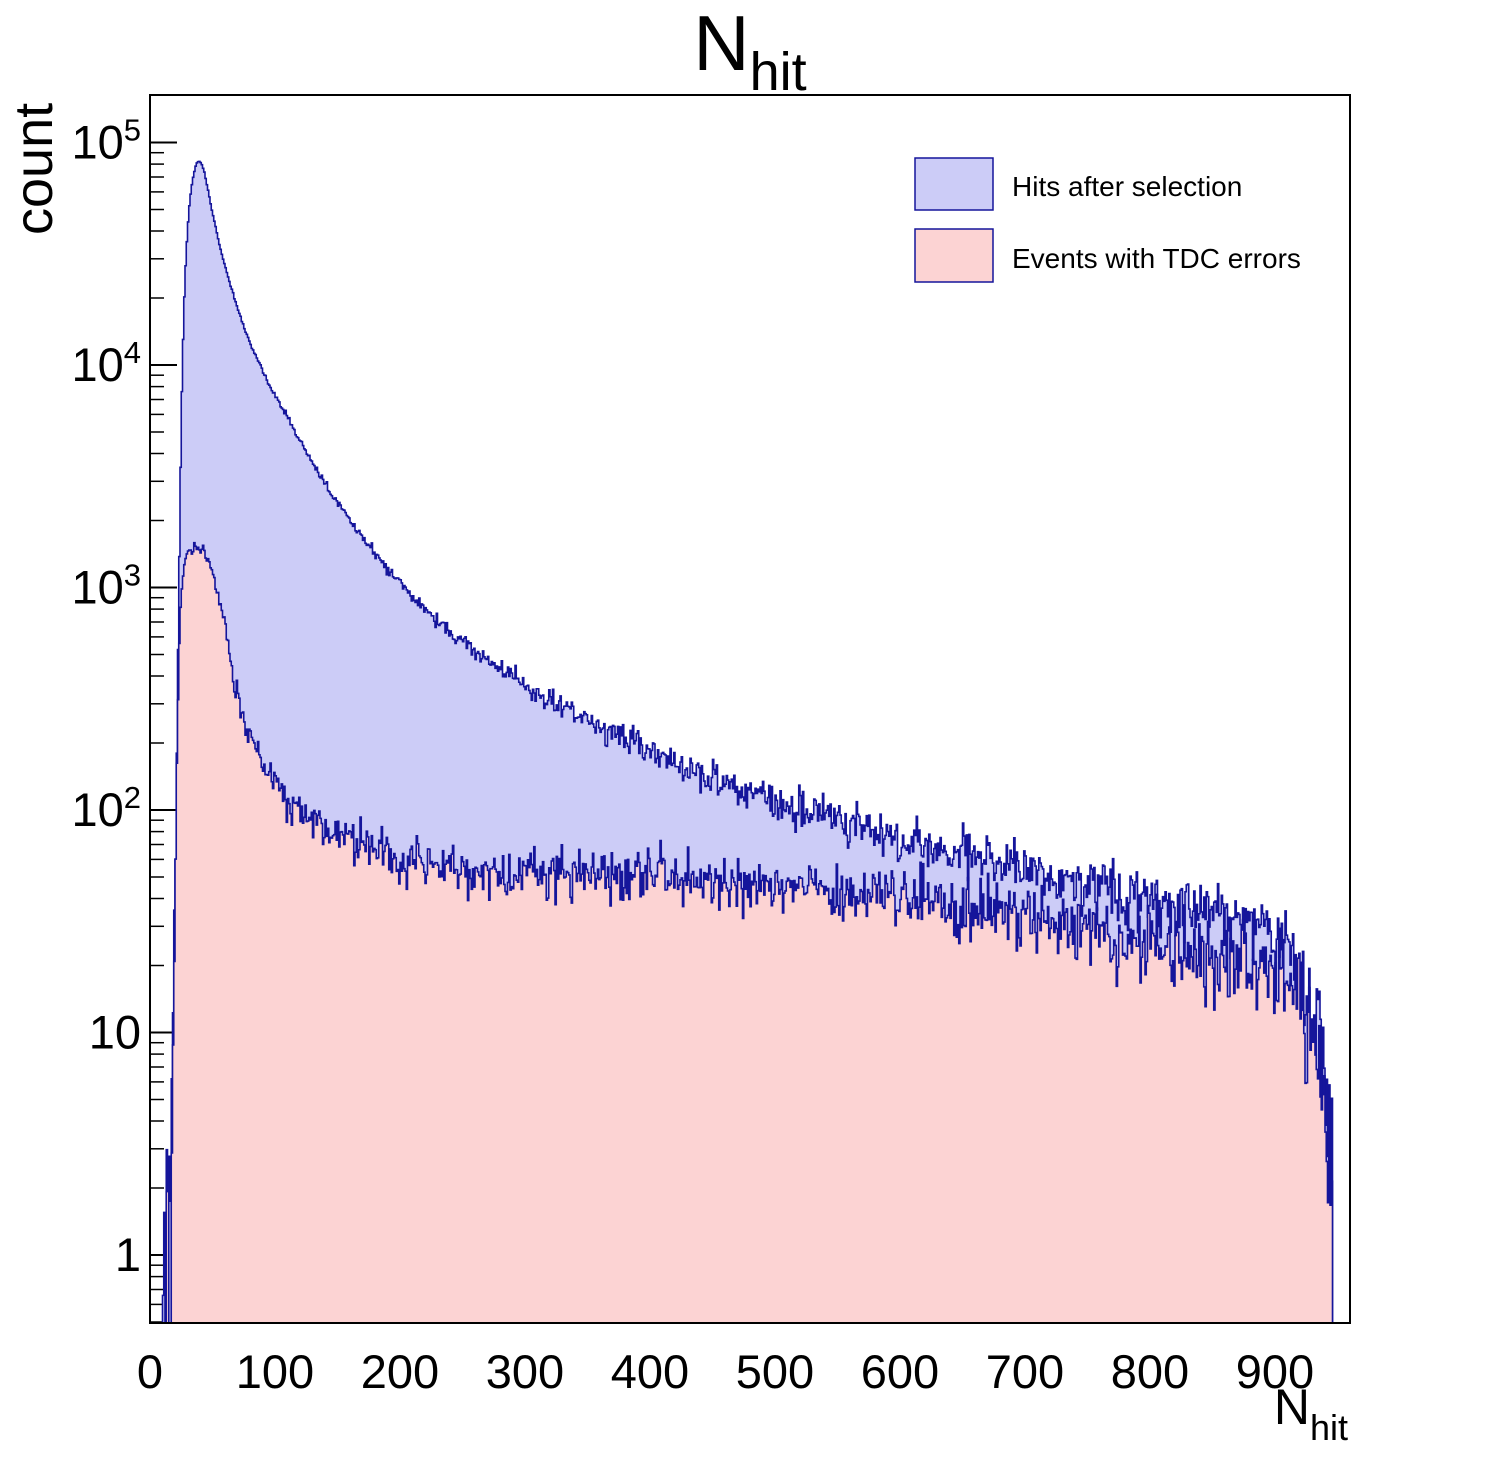 Image resolution: width=1496 pixels, height=1472 pixels. Describe the element at coordinates (128, 1254) in the screenshot. I see `y-tick-label: 1` at that location.